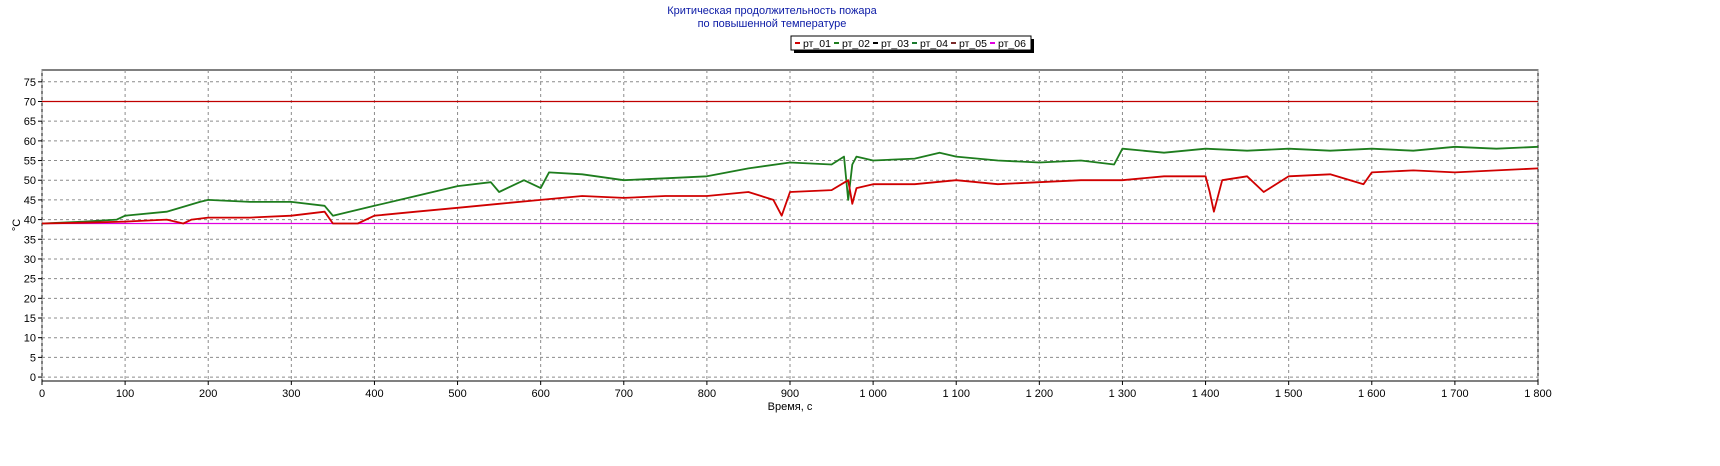 This screenshot has width=1720, height=466. I want to click on x-tick-label: 1 300, so click(1123, 394).